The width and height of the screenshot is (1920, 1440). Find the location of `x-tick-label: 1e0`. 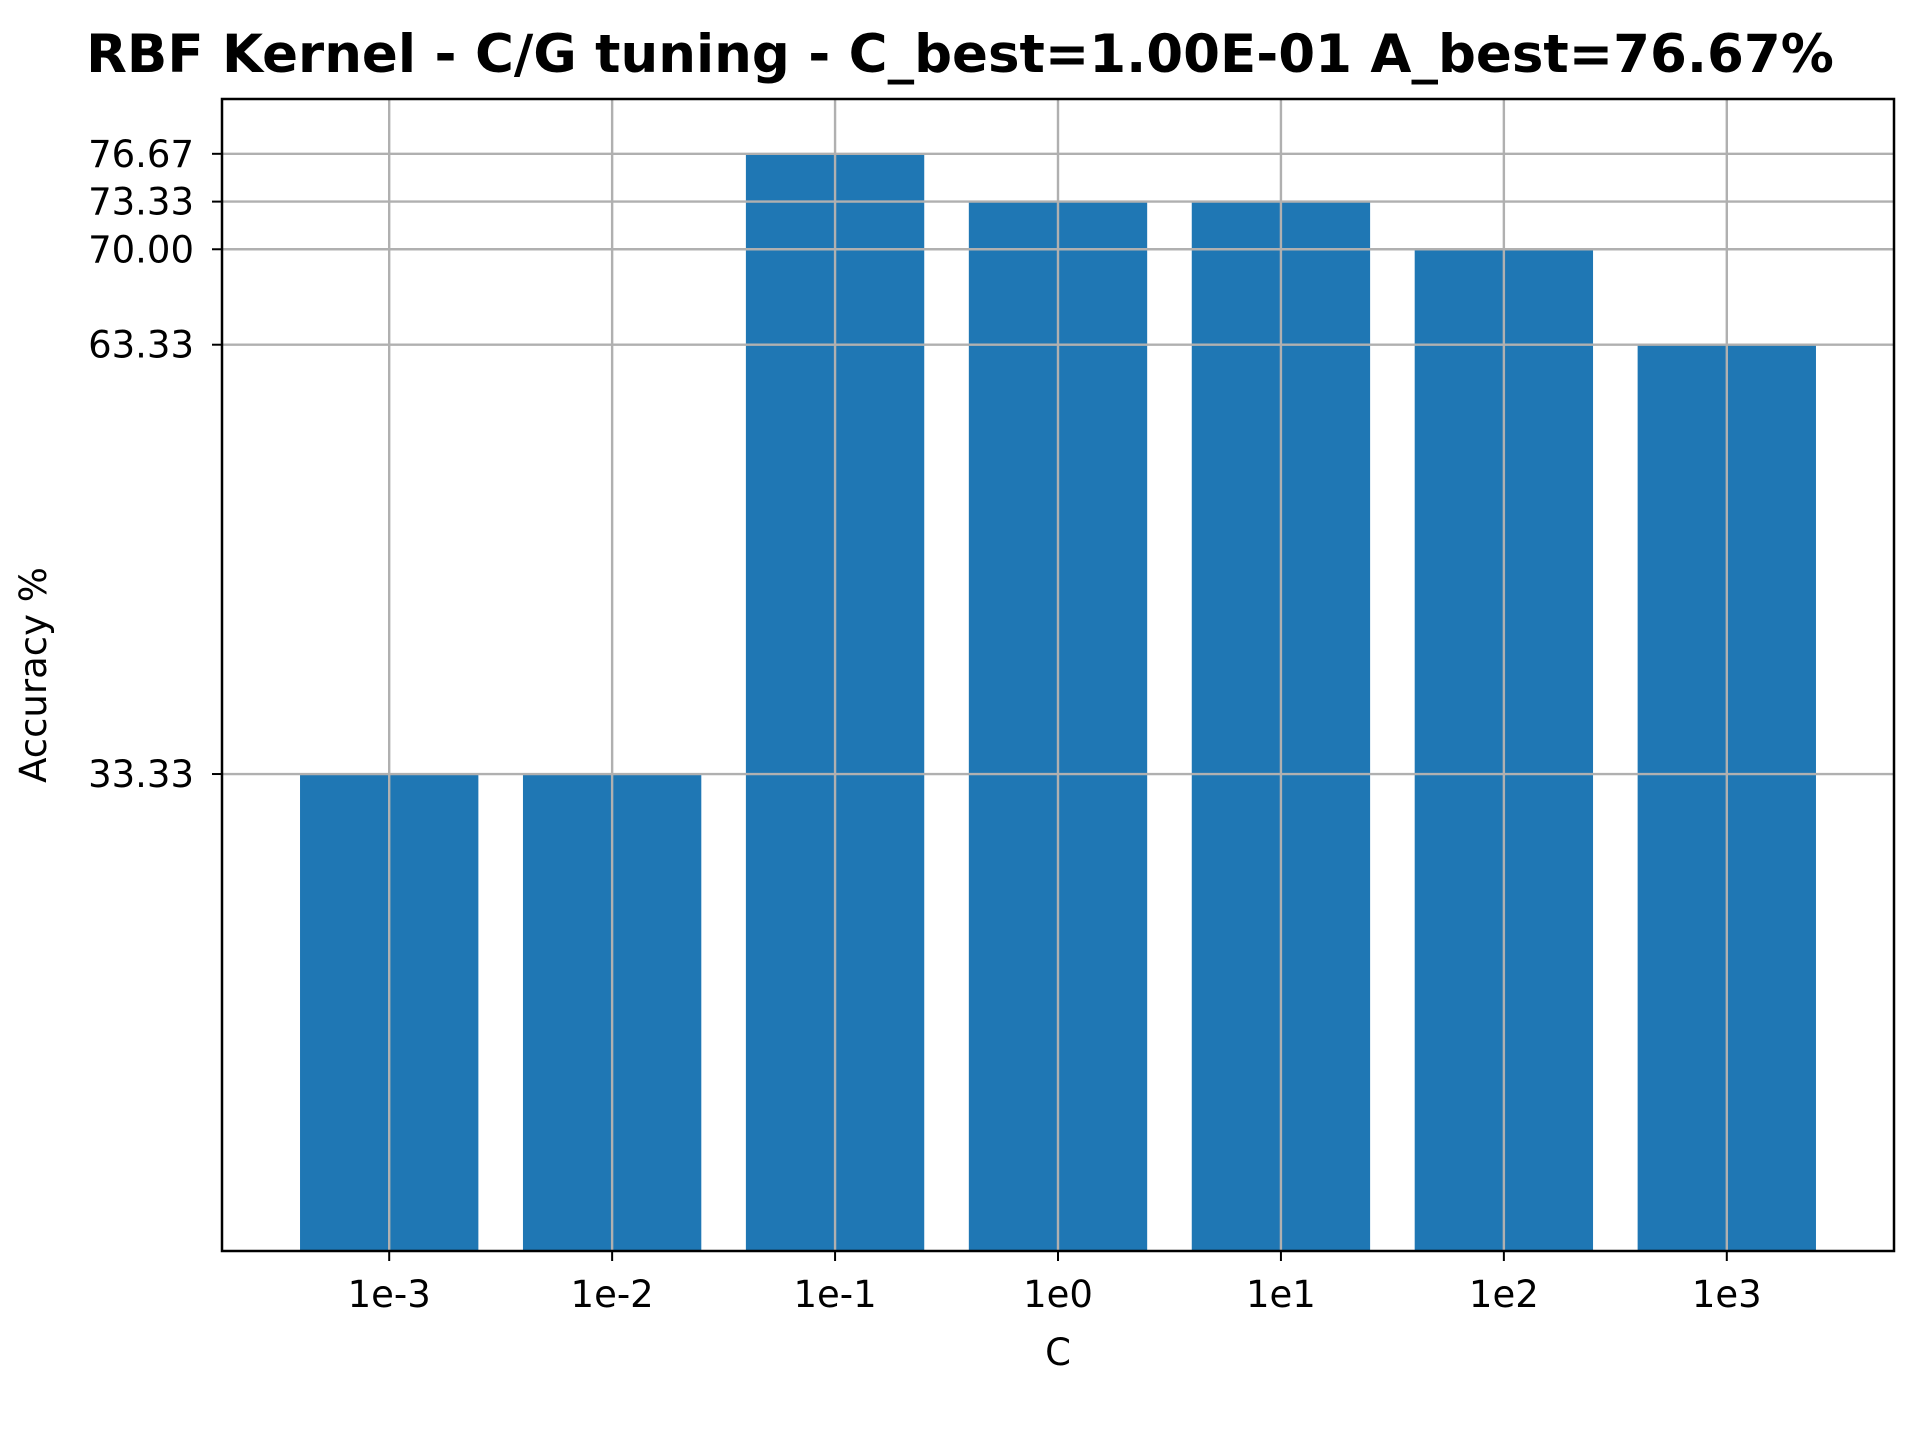

x-tick-label: 1e0 is located at coordinates (1058, 1294).